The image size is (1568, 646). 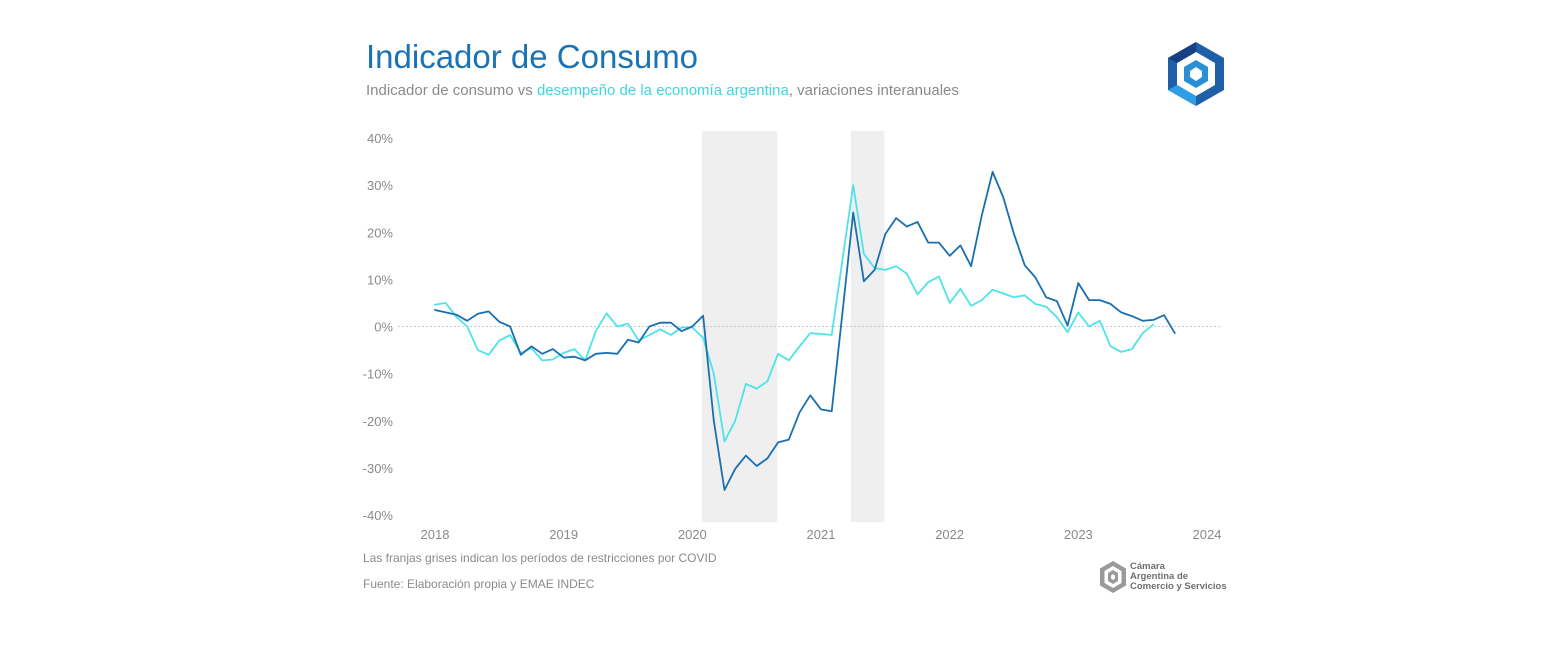 I want to click on y-tick-label: 20%, so click(x=380, y=232).